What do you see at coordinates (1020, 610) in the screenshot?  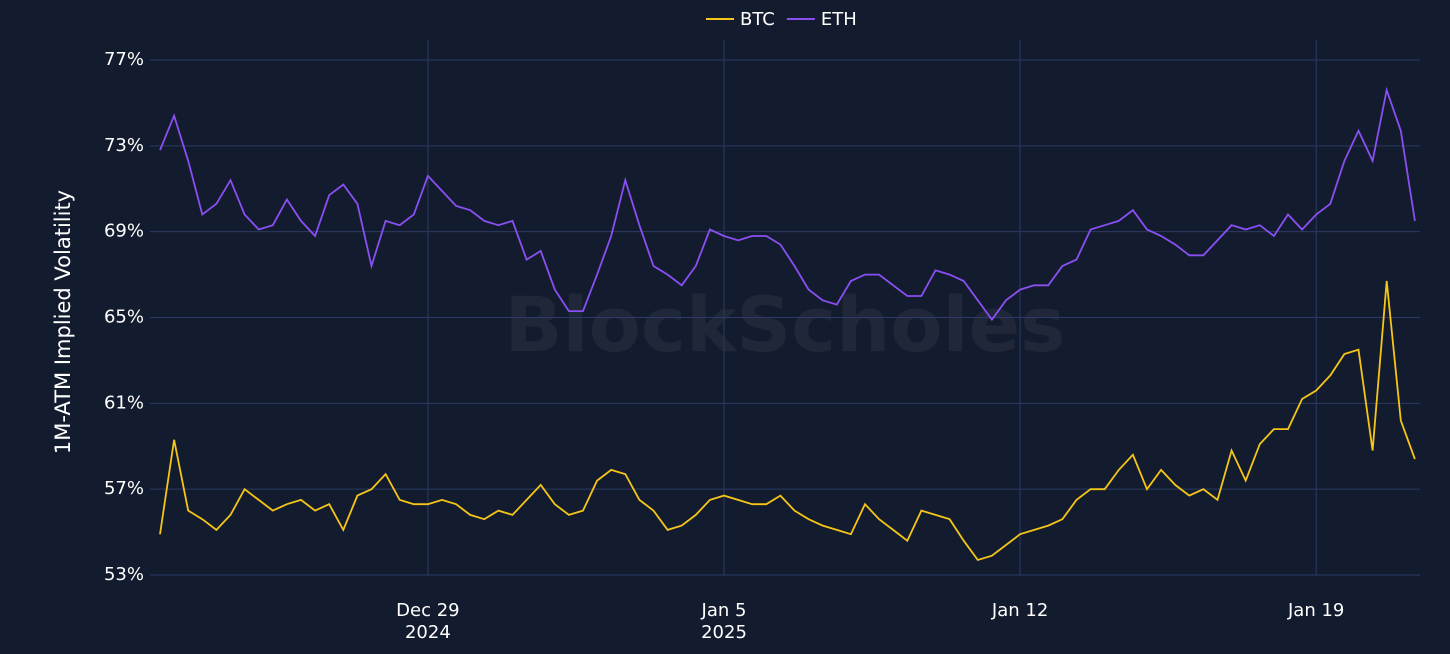 I see `x-tick-label: Jan 12` at bounding box center [1020, 610].